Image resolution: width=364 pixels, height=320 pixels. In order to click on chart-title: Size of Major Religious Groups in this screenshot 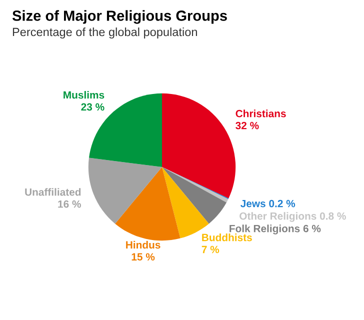, I will do `click(119, 17)`.